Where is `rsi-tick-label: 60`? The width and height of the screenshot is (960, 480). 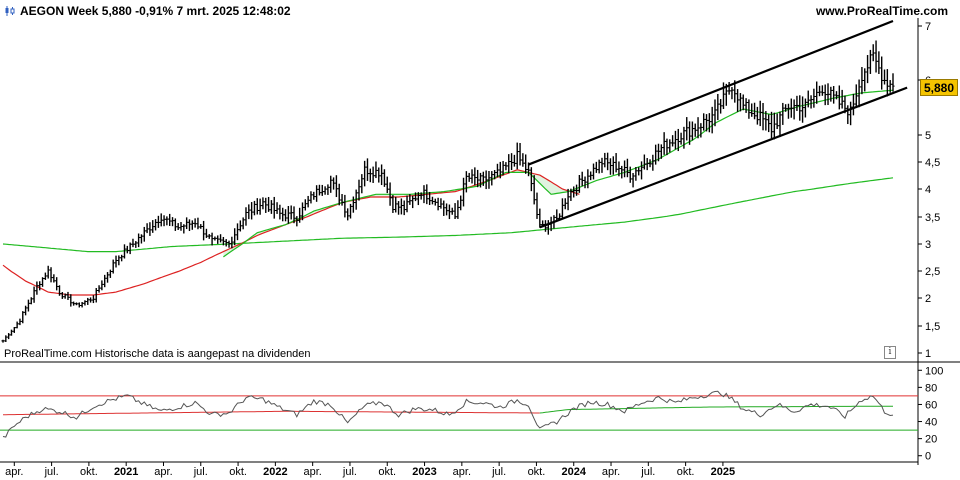
rsi-tick-label: 60 is located at coordinates (931, 405).